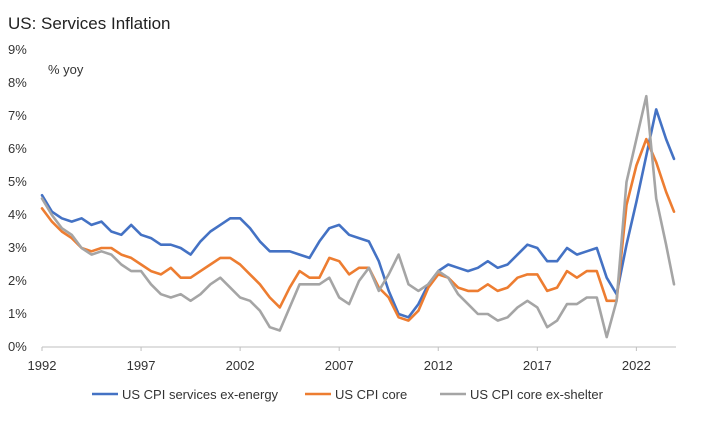 The image size is (704, 421). I want to click on legend-label-3: US CPI core ex-shelter, so click(537, 394).